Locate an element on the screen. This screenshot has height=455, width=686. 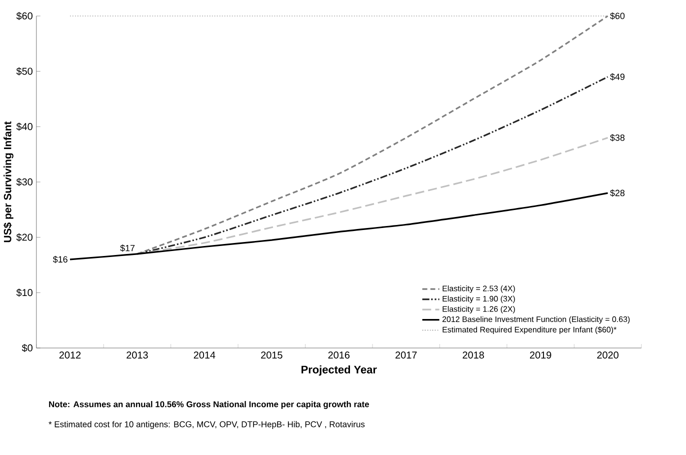
y-tick-label: $10 is located at coordinates (24, 292).